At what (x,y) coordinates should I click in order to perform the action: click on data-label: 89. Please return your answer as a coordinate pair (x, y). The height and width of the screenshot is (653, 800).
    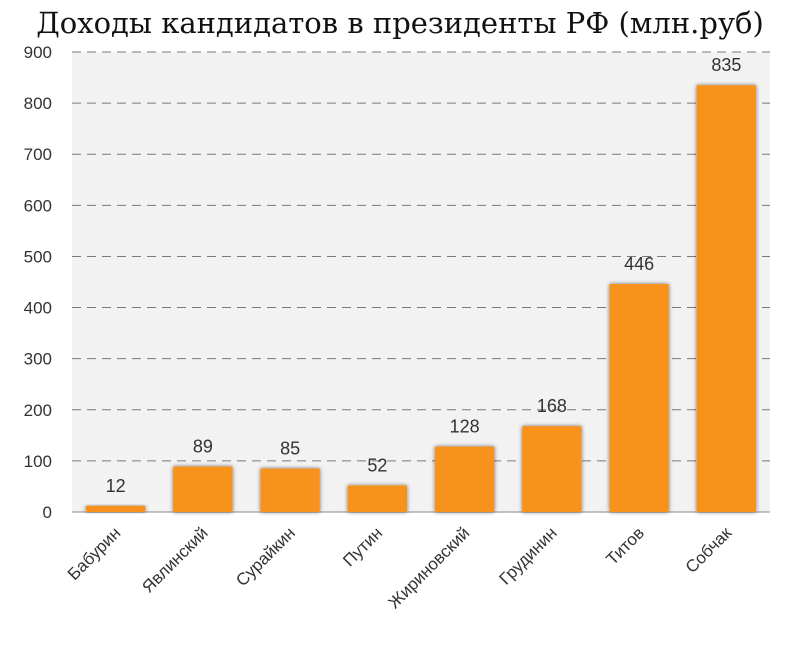
    Looking at the image, I should click on (203, 447).